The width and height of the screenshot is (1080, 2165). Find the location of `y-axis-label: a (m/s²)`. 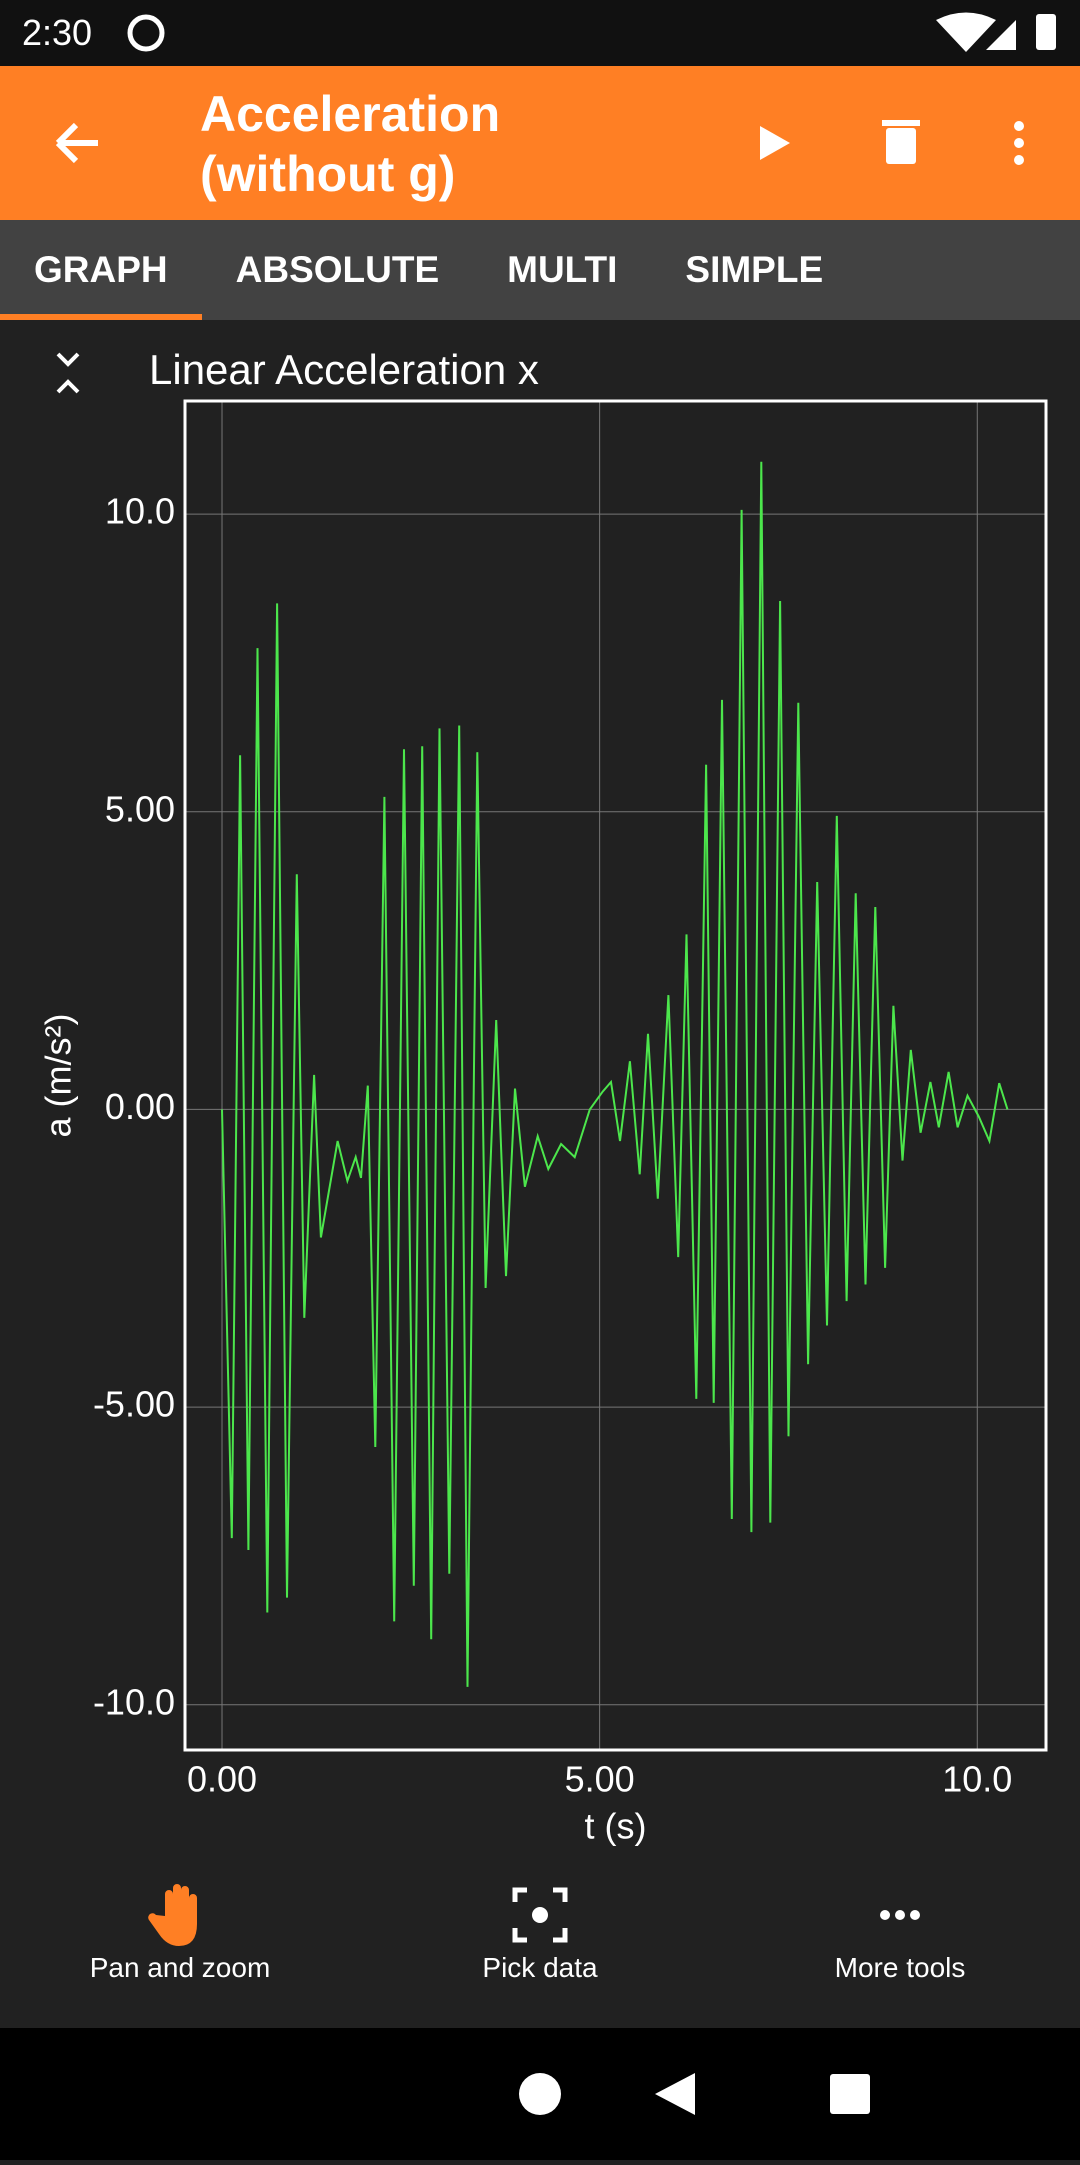

y-axis-label: a (m/s²) is located at coordinates (58, 1076).